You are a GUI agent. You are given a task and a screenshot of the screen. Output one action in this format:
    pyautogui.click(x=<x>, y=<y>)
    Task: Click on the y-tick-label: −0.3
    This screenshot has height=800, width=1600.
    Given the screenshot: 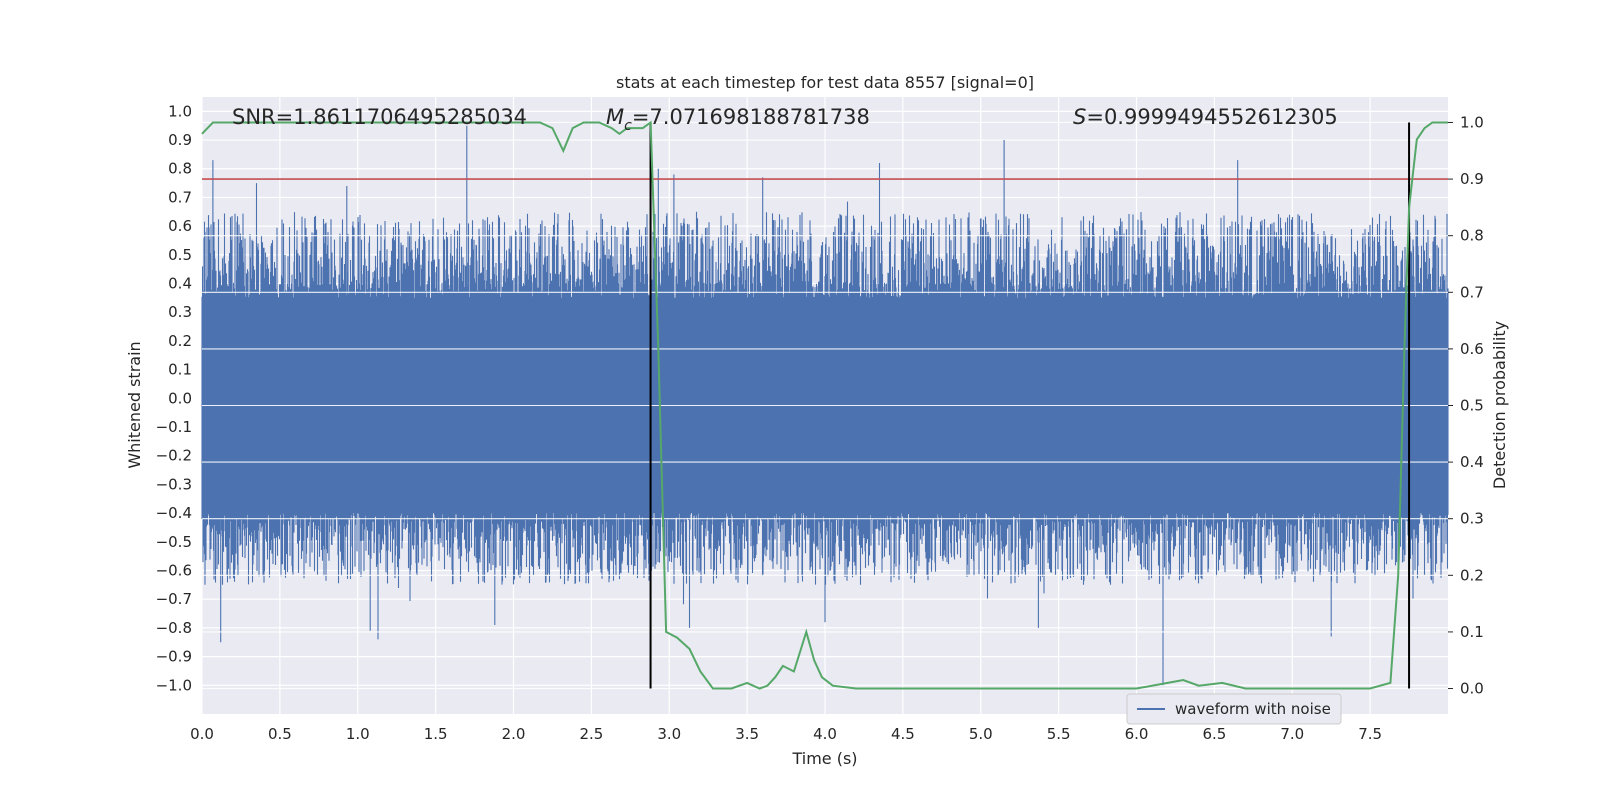 What is the action you would take?
    pyautogui.click(x=174, y=484)
    